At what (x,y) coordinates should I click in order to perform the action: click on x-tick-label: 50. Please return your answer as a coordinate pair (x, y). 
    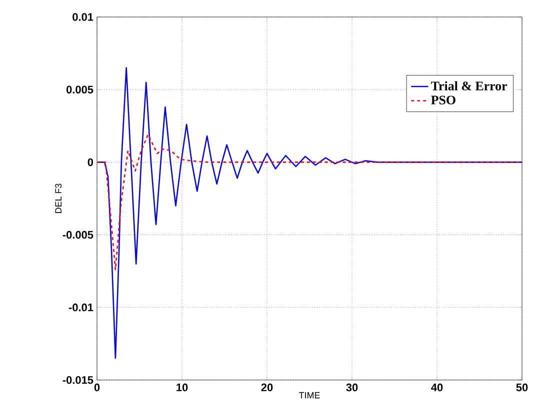
    Looking at the image, I should click on (522, 388).